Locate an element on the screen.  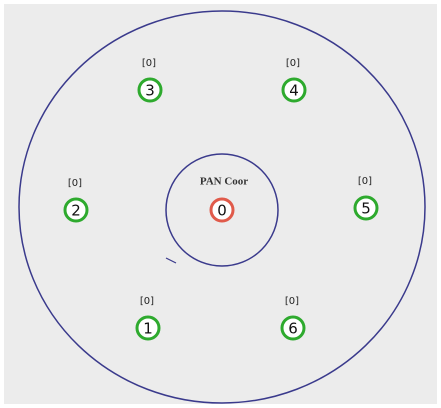
coordinator-node is located at coordinates (222, 210).